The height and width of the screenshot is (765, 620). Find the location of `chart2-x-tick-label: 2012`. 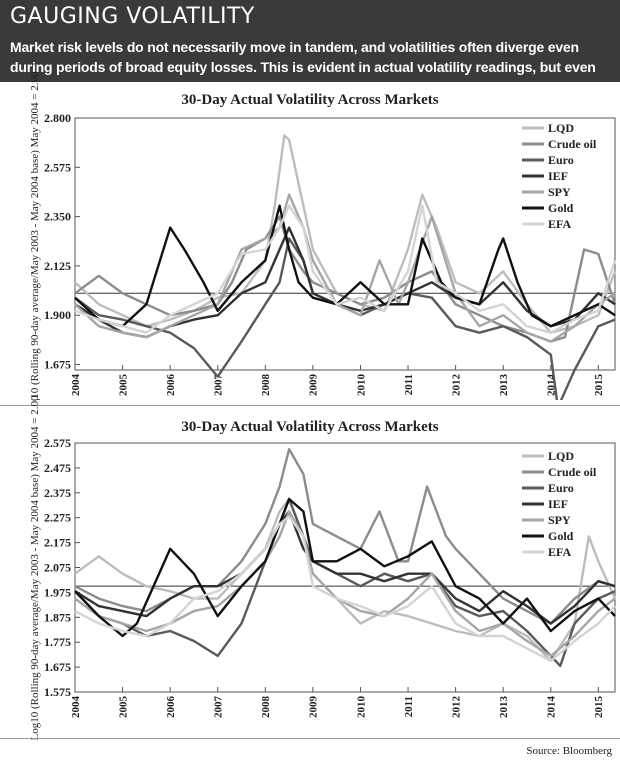

chart2-x-tick-label: 2012 is located at coordinates (456, 707).